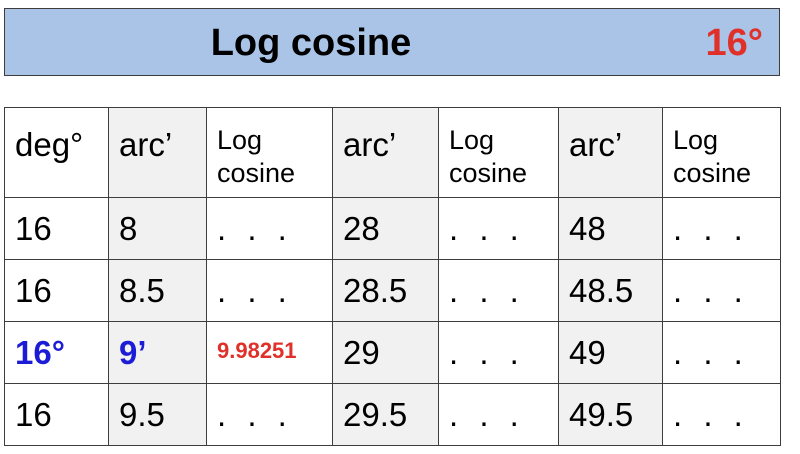 The height and width of the screenshot is (454, 800). What do you see at coordinates (269, 352) in the screenshot?
I see `cell-log-cosine-result: 9.98251` at bounding box center [269, 352].